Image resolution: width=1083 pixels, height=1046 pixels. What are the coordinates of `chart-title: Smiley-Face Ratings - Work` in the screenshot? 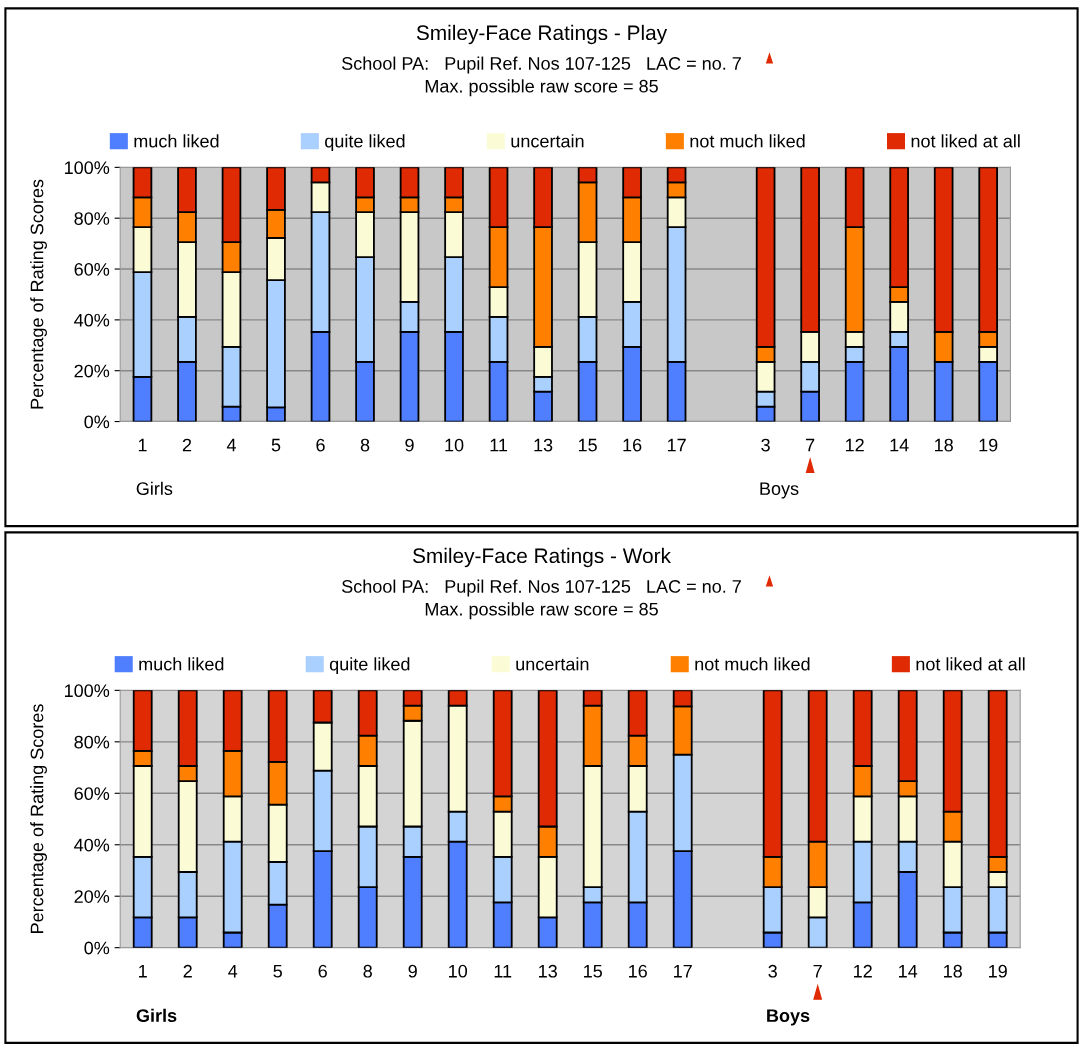 It's located at (542, 557).